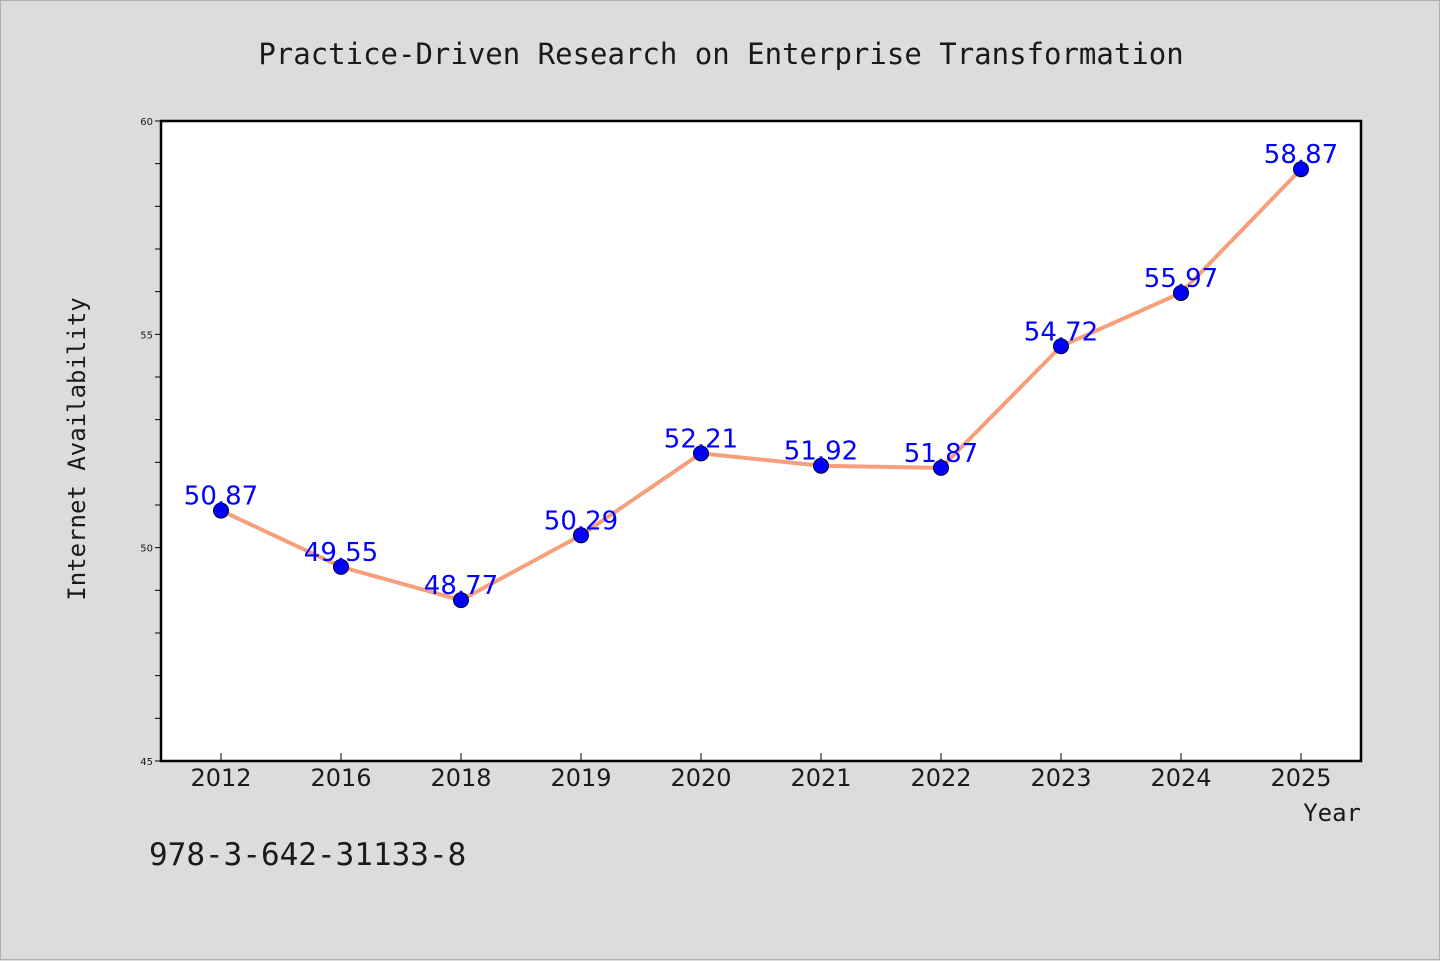 The image size is (1440, 961). What do you see at coordinates (77, 448) in the screenshot?
I see `y-axis-label: Internet Availability` at bounding box center [77, 448].